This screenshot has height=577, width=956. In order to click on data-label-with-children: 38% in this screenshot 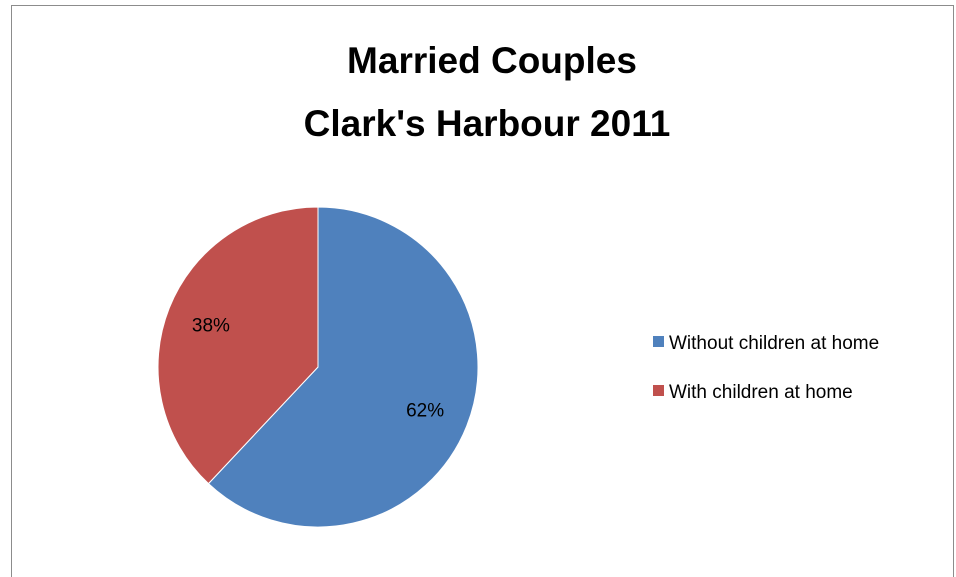, I will do `click(211, 326)`.